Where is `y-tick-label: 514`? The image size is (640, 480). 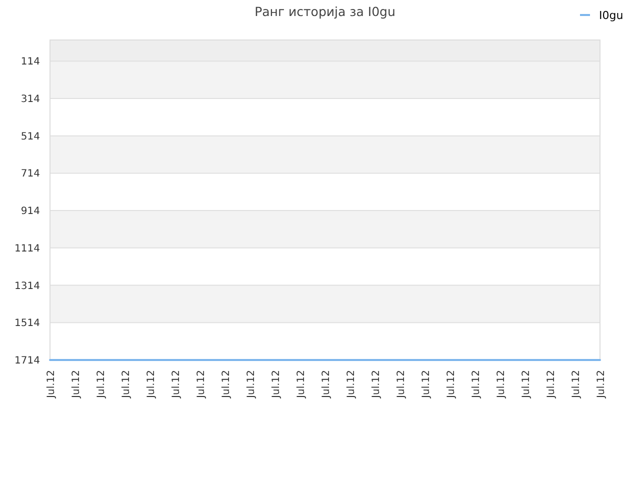
y-tick-label: 514 is located at coordinates (30, 136).